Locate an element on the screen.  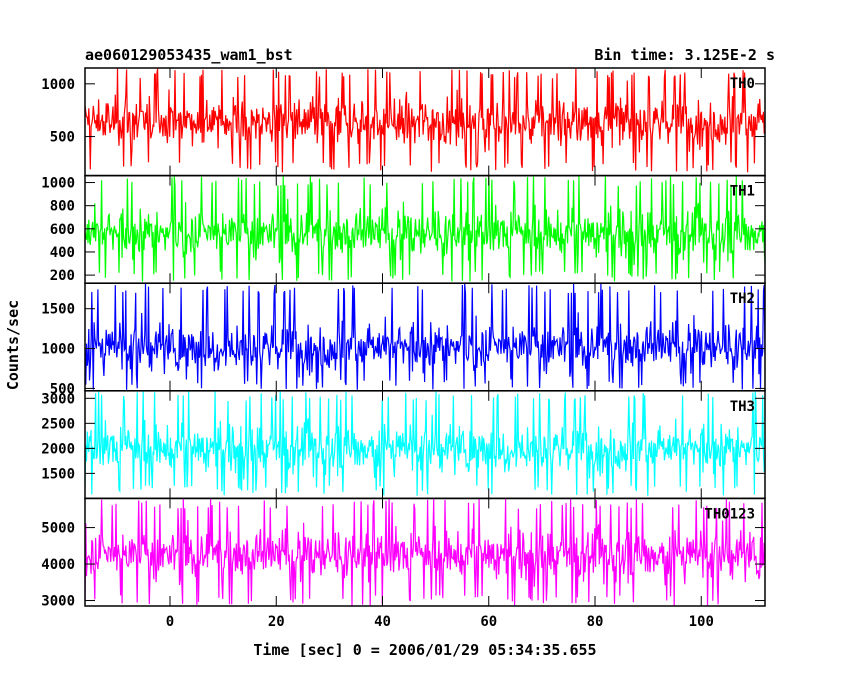
chart-subtitle: Bin time: 3.125E-2 s is located at coordinates (684, 55).